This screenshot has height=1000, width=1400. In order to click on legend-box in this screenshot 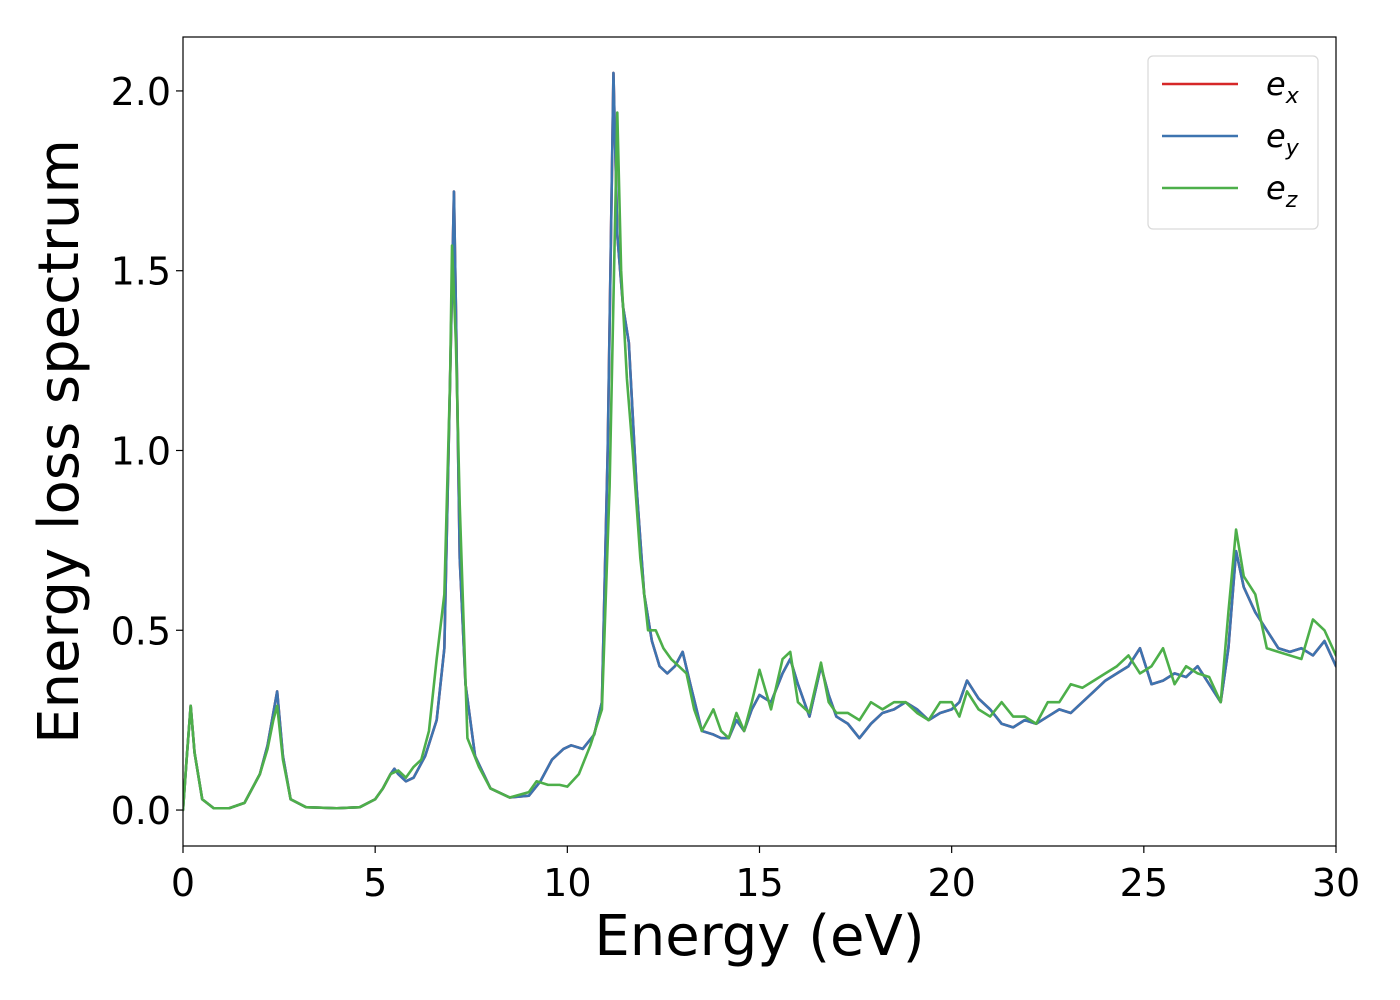, I will do `click(1233, 142)`.